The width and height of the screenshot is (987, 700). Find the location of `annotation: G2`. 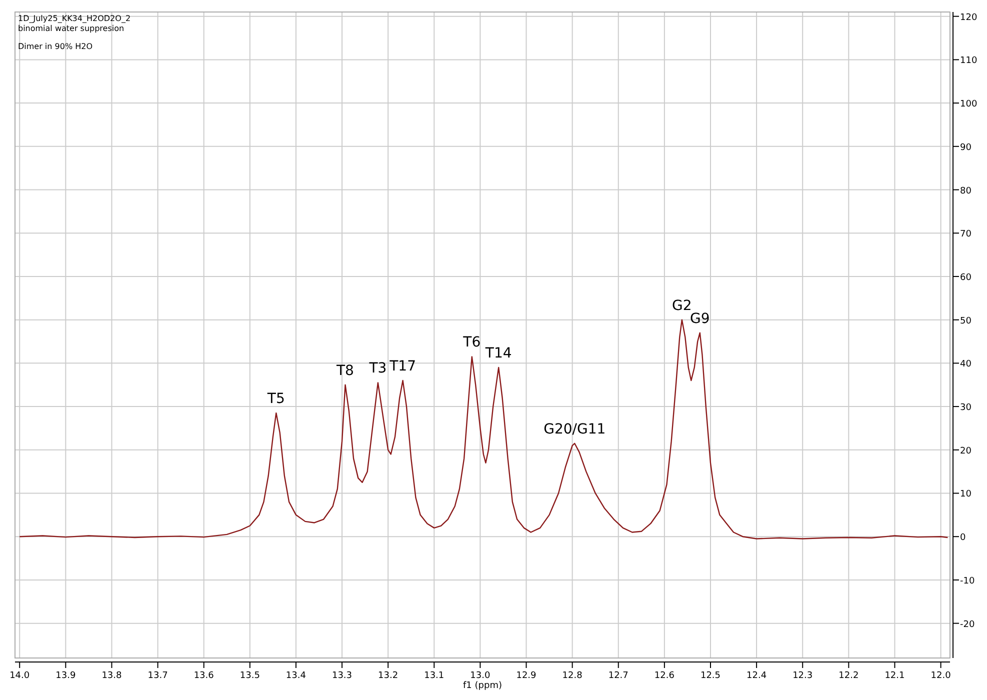

annotation: G2 is located at coordinates (682, 306).